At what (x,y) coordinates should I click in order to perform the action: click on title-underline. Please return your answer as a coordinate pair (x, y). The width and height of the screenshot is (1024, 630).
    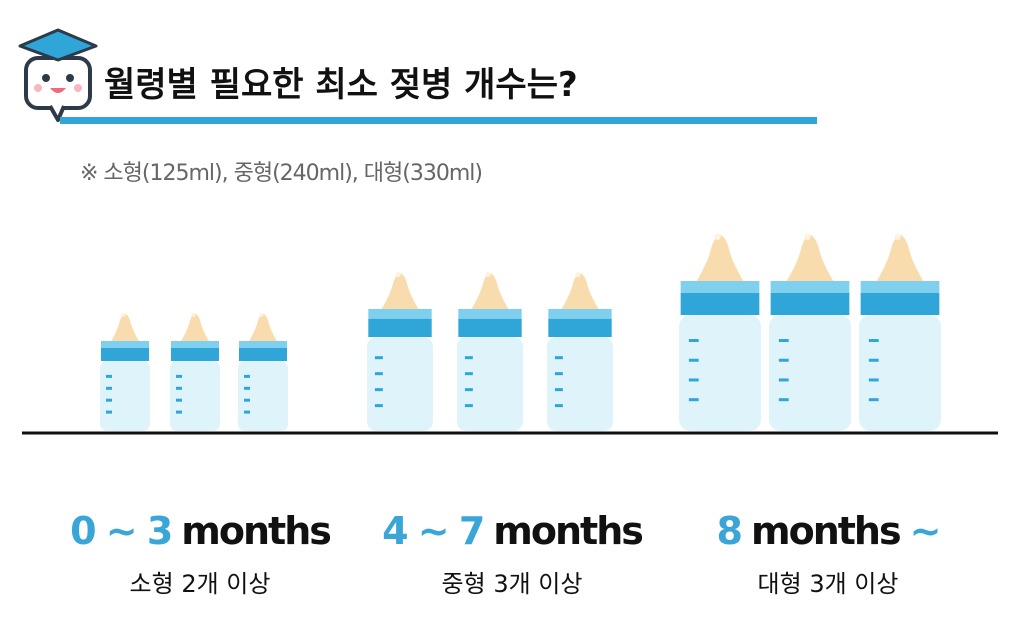
    Looking at the image, I should click on (438, 120).